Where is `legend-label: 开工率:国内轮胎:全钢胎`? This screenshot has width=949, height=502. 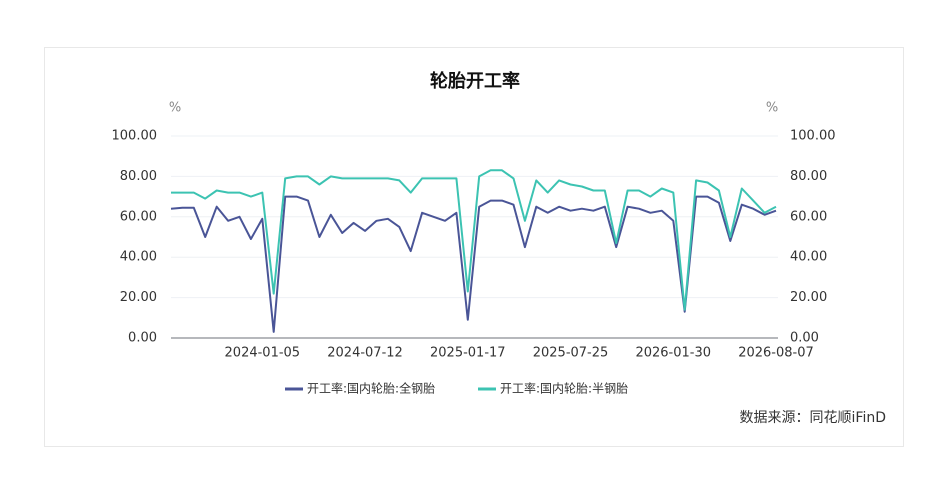 legend-label: 开工率:国内轮胎:全钢胎 is located at coordinates (371, 388).